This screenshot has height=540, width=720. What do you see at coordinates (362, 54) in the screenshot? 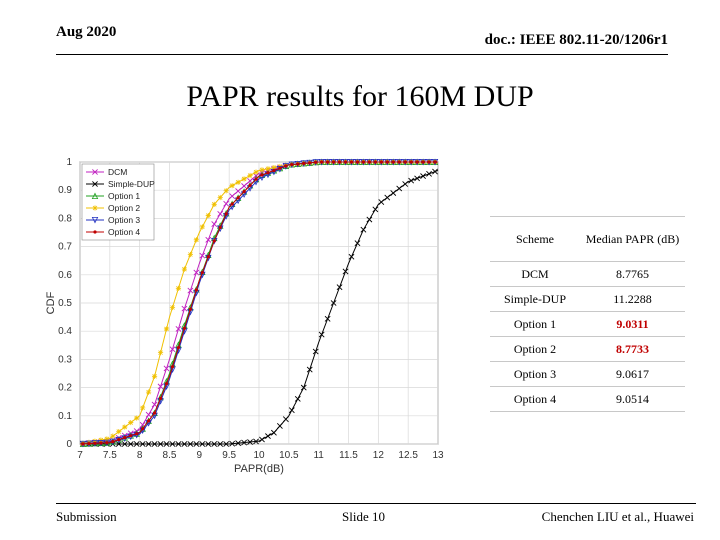
I see `header-rule` at bounding box center [362, 54].